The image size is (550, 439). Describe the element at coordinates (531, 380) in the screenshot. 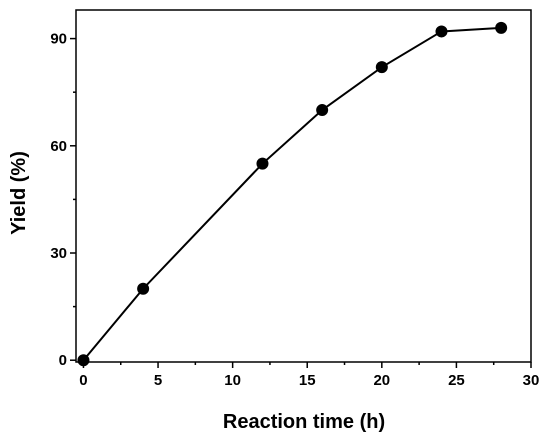

I see `x-tick-label: 30` at that location.